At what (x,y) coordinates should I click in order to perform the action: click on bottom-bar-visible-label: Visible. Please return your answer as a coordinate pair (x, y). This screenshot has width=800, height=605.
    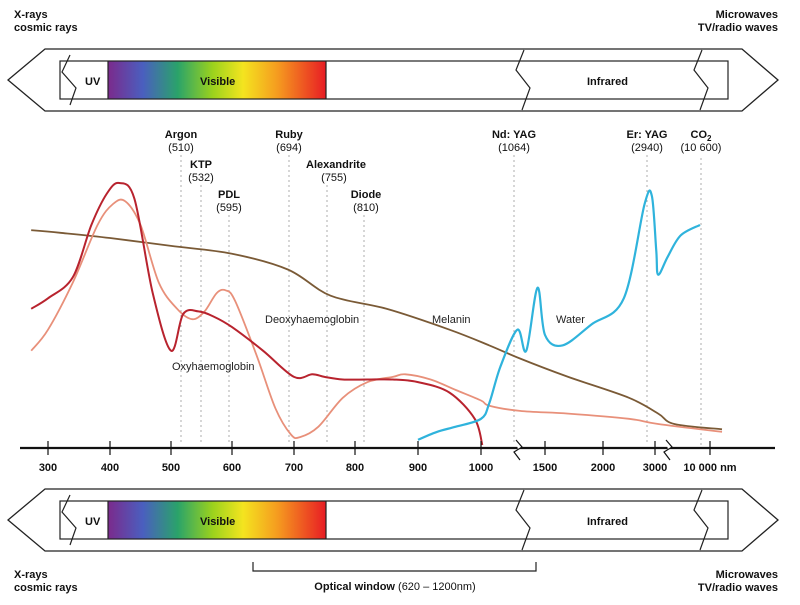
    Looking at the image, I should click on (217, 522).